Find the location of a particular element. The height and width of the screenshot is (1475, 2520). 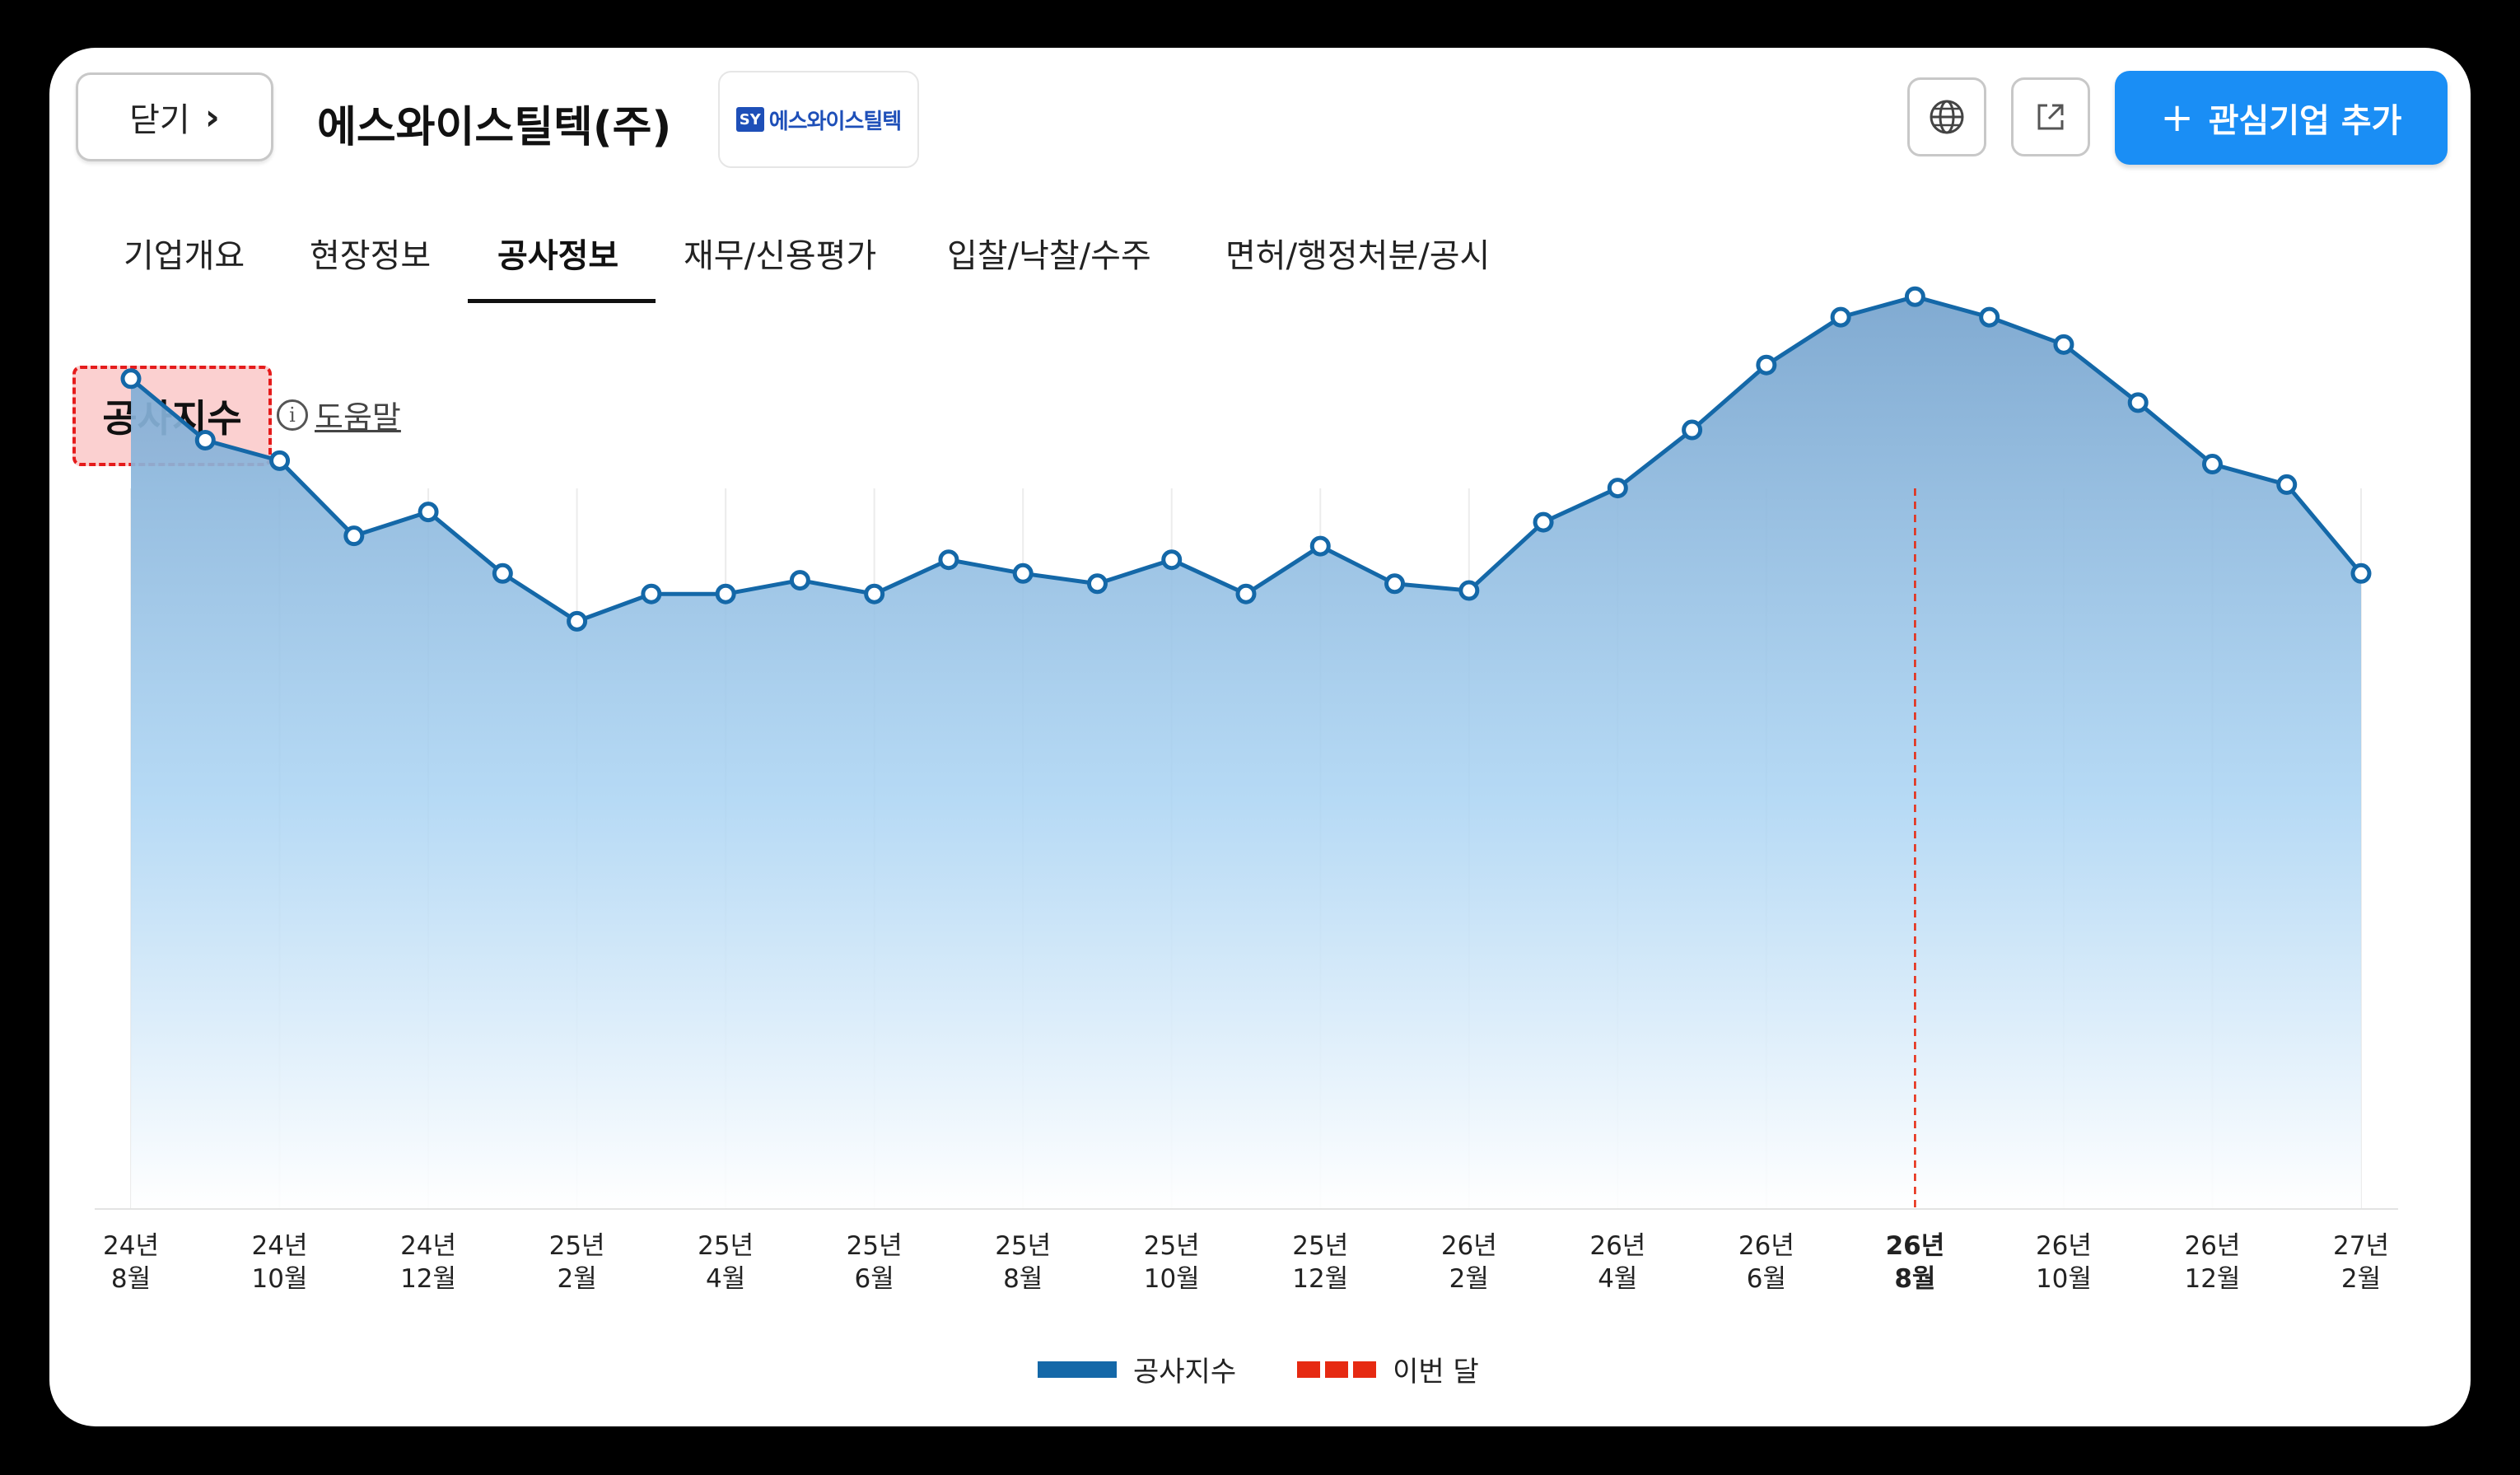

x-tick-label: 26년 4월 is located at coordinates (1617, 1262).